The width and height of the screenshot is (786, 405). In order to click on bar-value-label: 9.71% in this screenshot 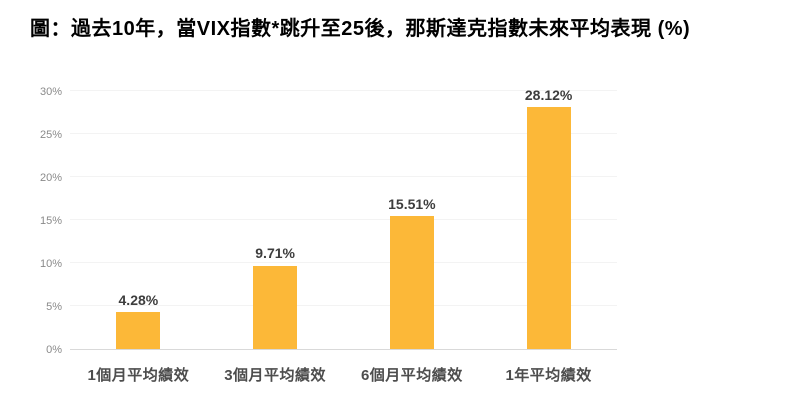, I will do `click(275, 253)`.